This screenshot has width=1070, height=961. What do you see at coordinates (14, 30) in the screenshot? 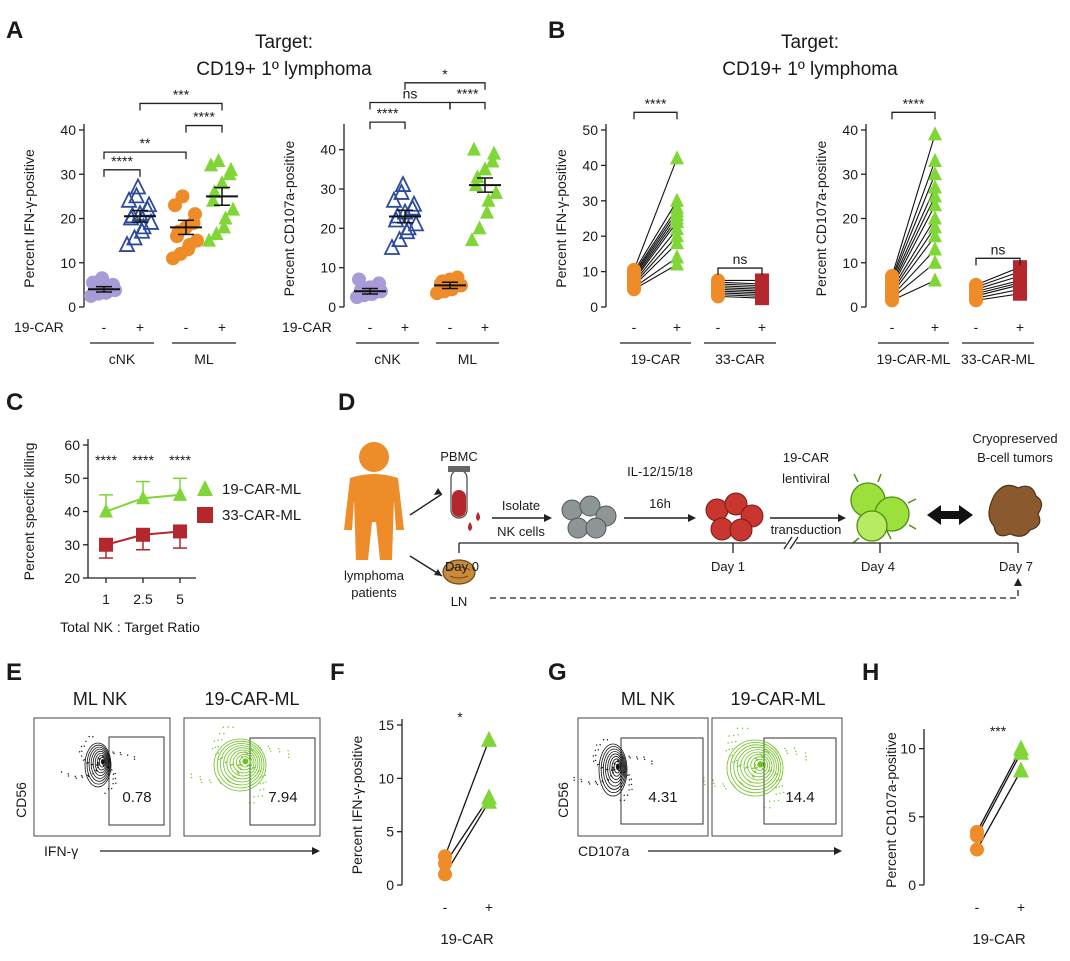
I see `panel-letter-a: A` at bounding box center [14, 30].